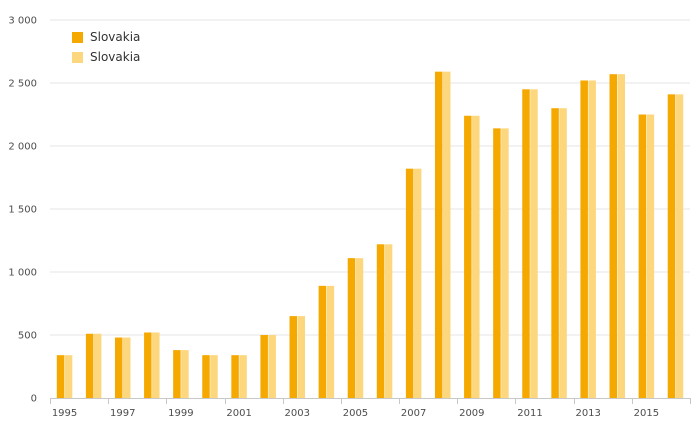 The height and width of the screenshot is (433, 700). What do you see at coordinates (355, 413) in the screenshot?
I see `x-tick-label: 2005` at bounding box center [355, 413].